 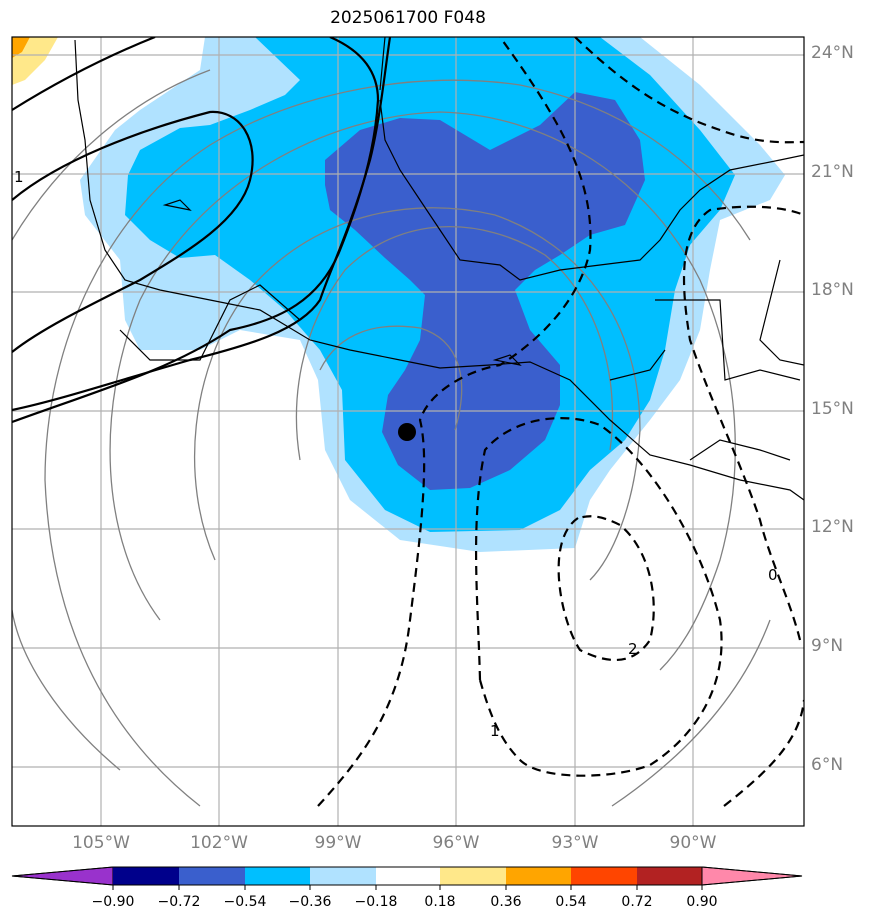 I want to click on contour-label-2: 2, so click(x=633, y=649).